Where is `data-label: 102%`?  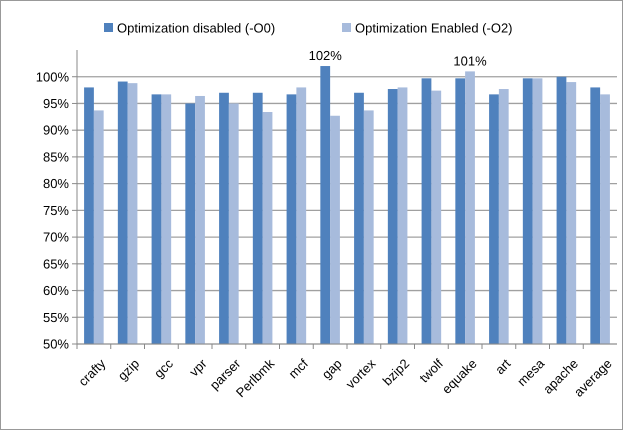
data-label: 102% is located at coordinates (325, 56).